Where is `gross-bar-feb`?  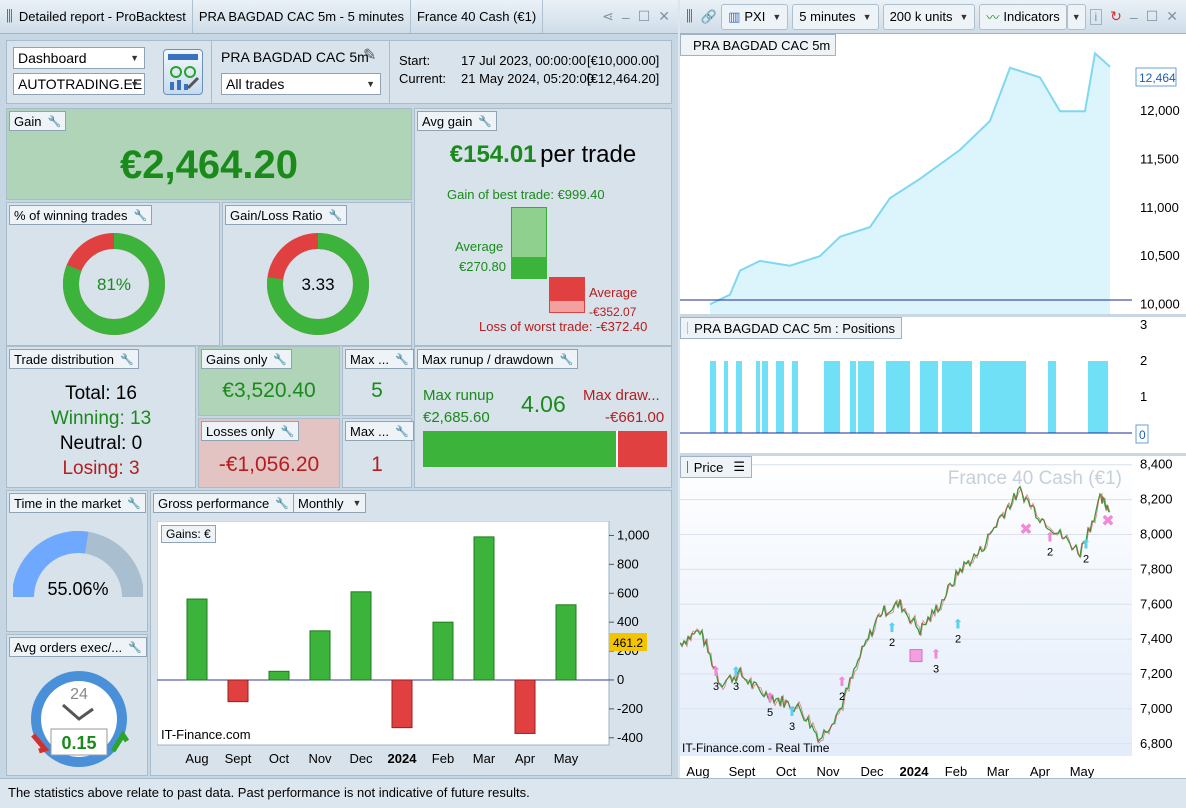
gross-bar-feb is located at coordinates (443, 651).